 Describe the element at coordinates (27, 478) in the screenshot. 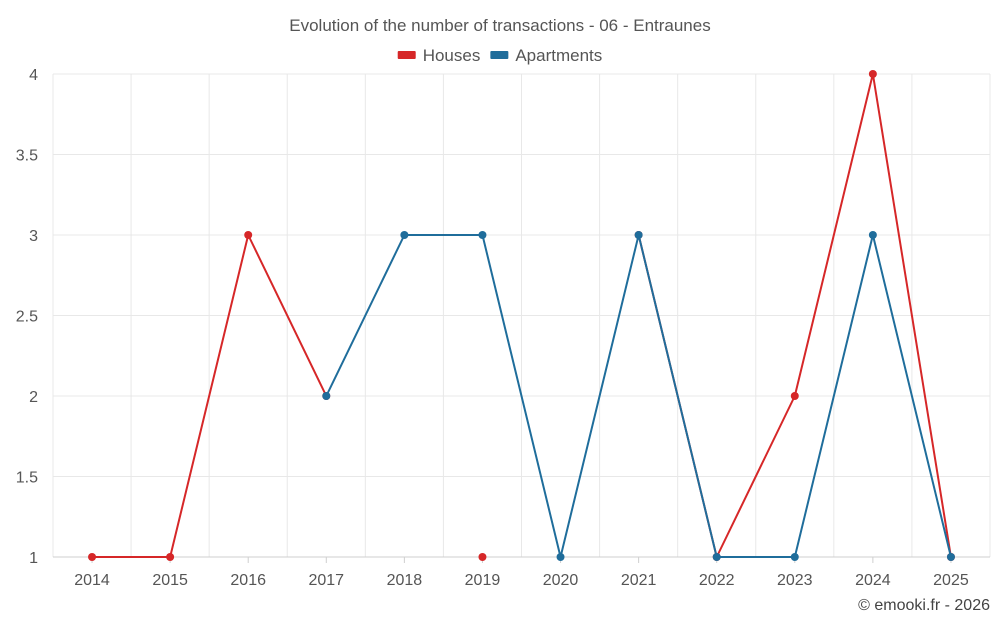

I see `y-tick-label: 1.5` at that location.